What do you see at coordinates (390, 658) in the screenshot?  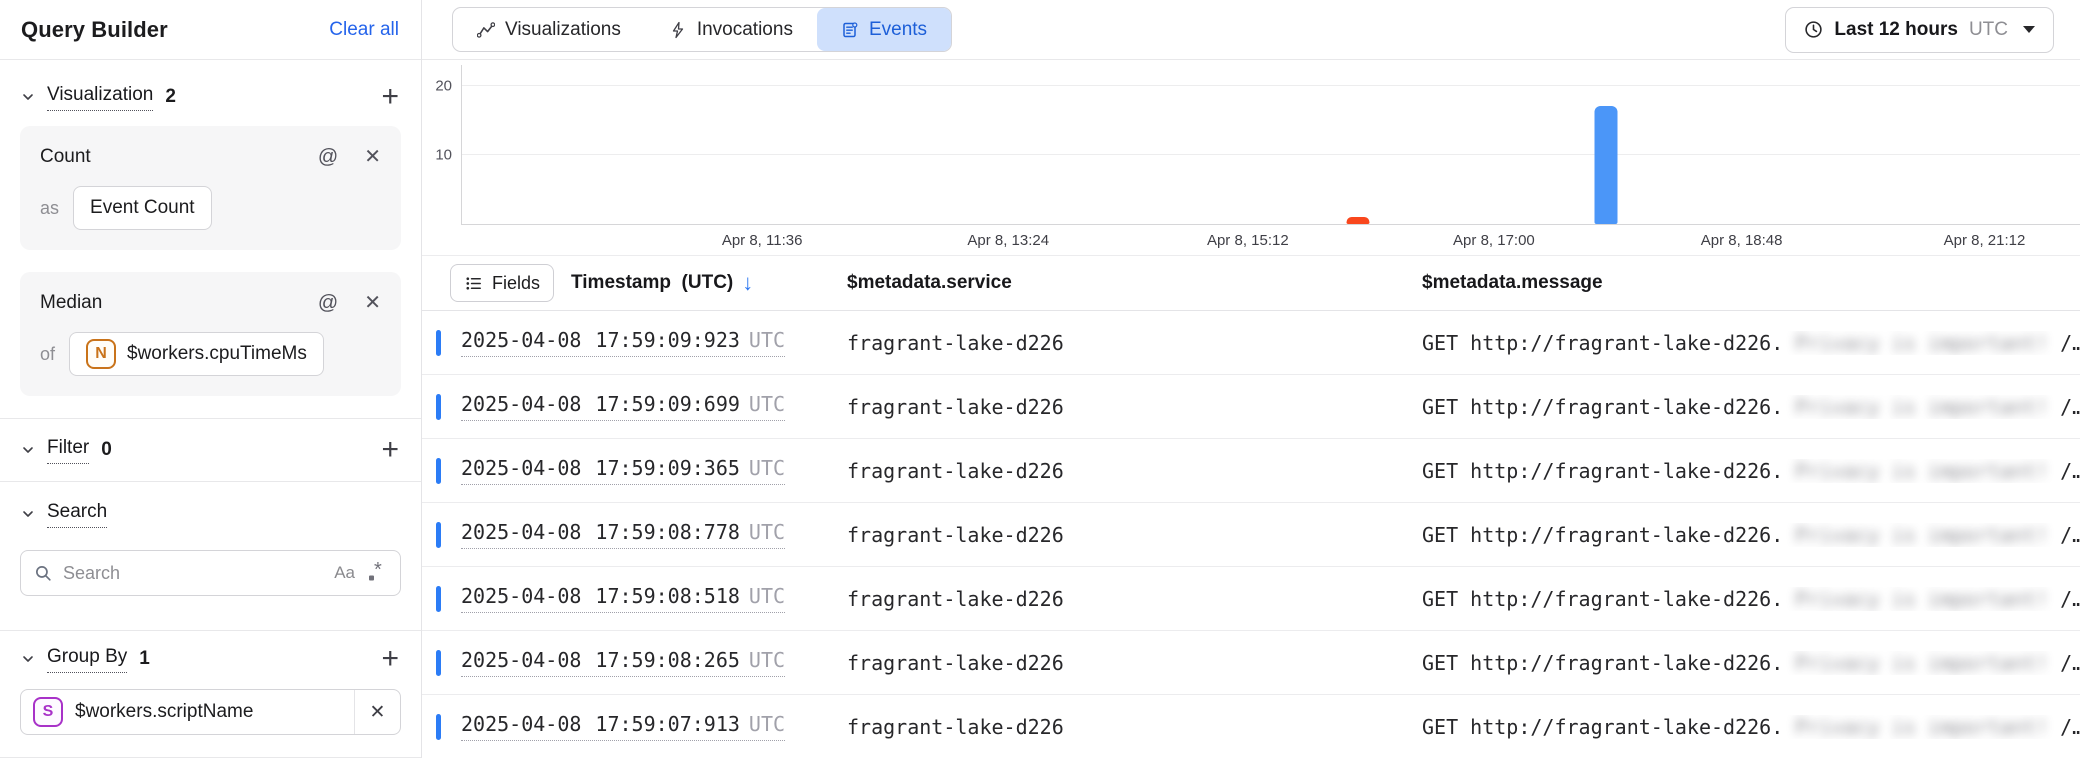 I see `add-group-by-button: +` at bounding box center [390, 658].